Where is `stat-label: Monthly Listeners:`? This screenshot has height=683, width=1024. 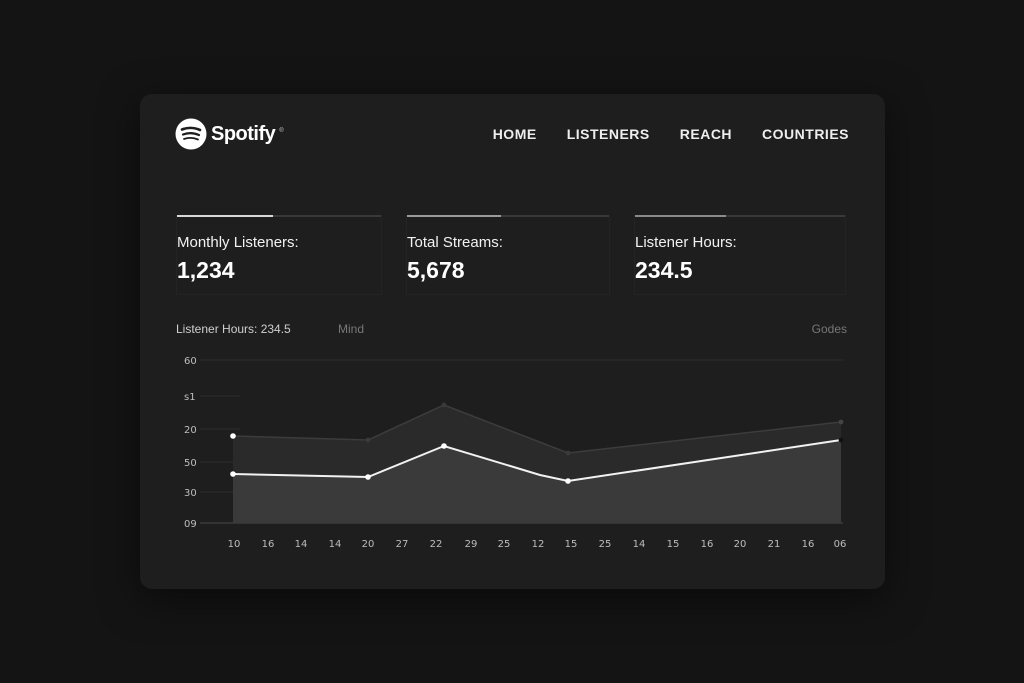 stat-label: Monthly Listeners: is located at coordinates (238, 242).